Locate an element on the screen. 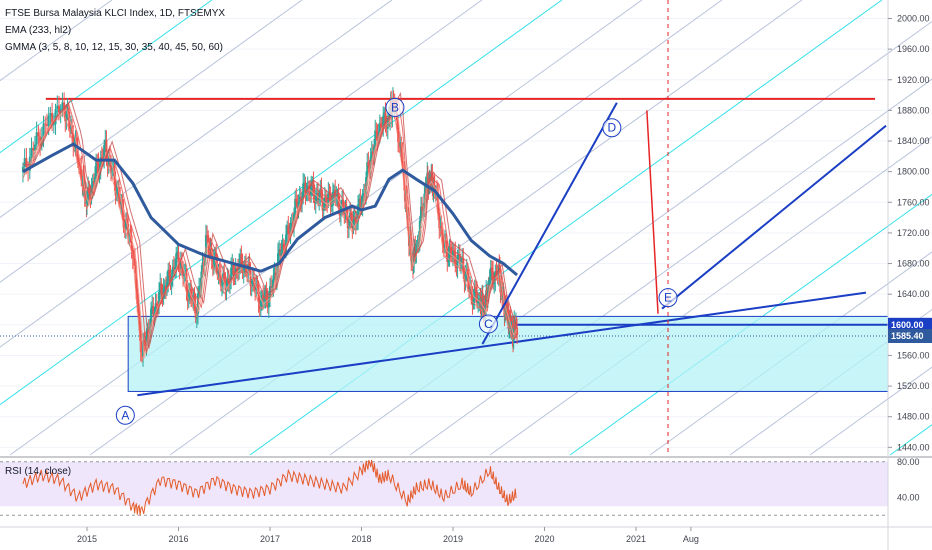 The height and width of the screenshot is (550, 932). projection-line-e-up is located at coordinates (774, 217).